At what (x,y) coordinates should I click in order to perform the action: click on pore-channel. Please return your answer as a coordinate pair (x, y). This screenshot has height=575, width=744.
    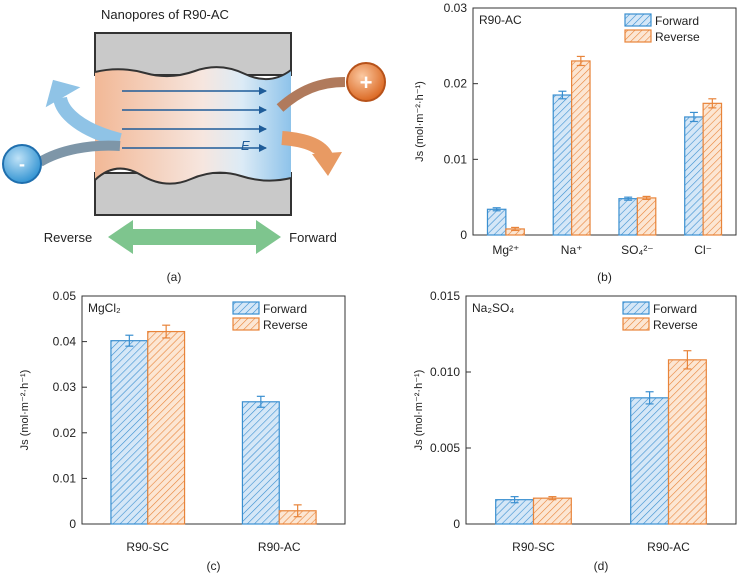
    Looking at the image, I should click on (193, 125).